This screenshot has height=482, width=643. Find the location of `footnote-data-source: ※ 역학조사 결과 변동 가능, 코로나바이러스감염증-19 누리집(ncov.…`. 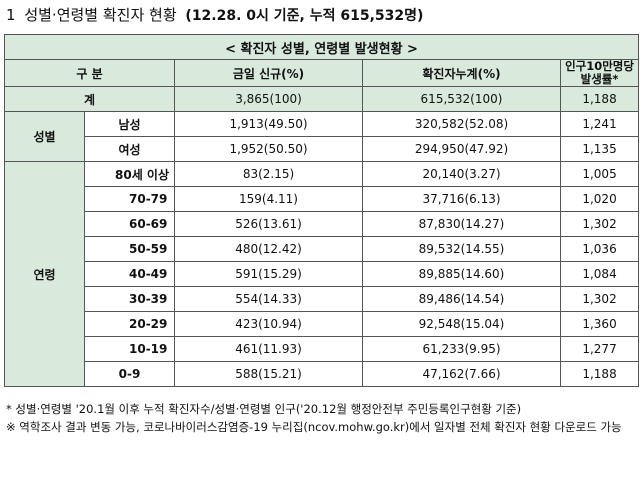

footnote-data-source: ※ 역학조사 결과 변동 가능, 코로나바이러스감염증-19 누리집(ncov.… is located at coordinates (314, 427).